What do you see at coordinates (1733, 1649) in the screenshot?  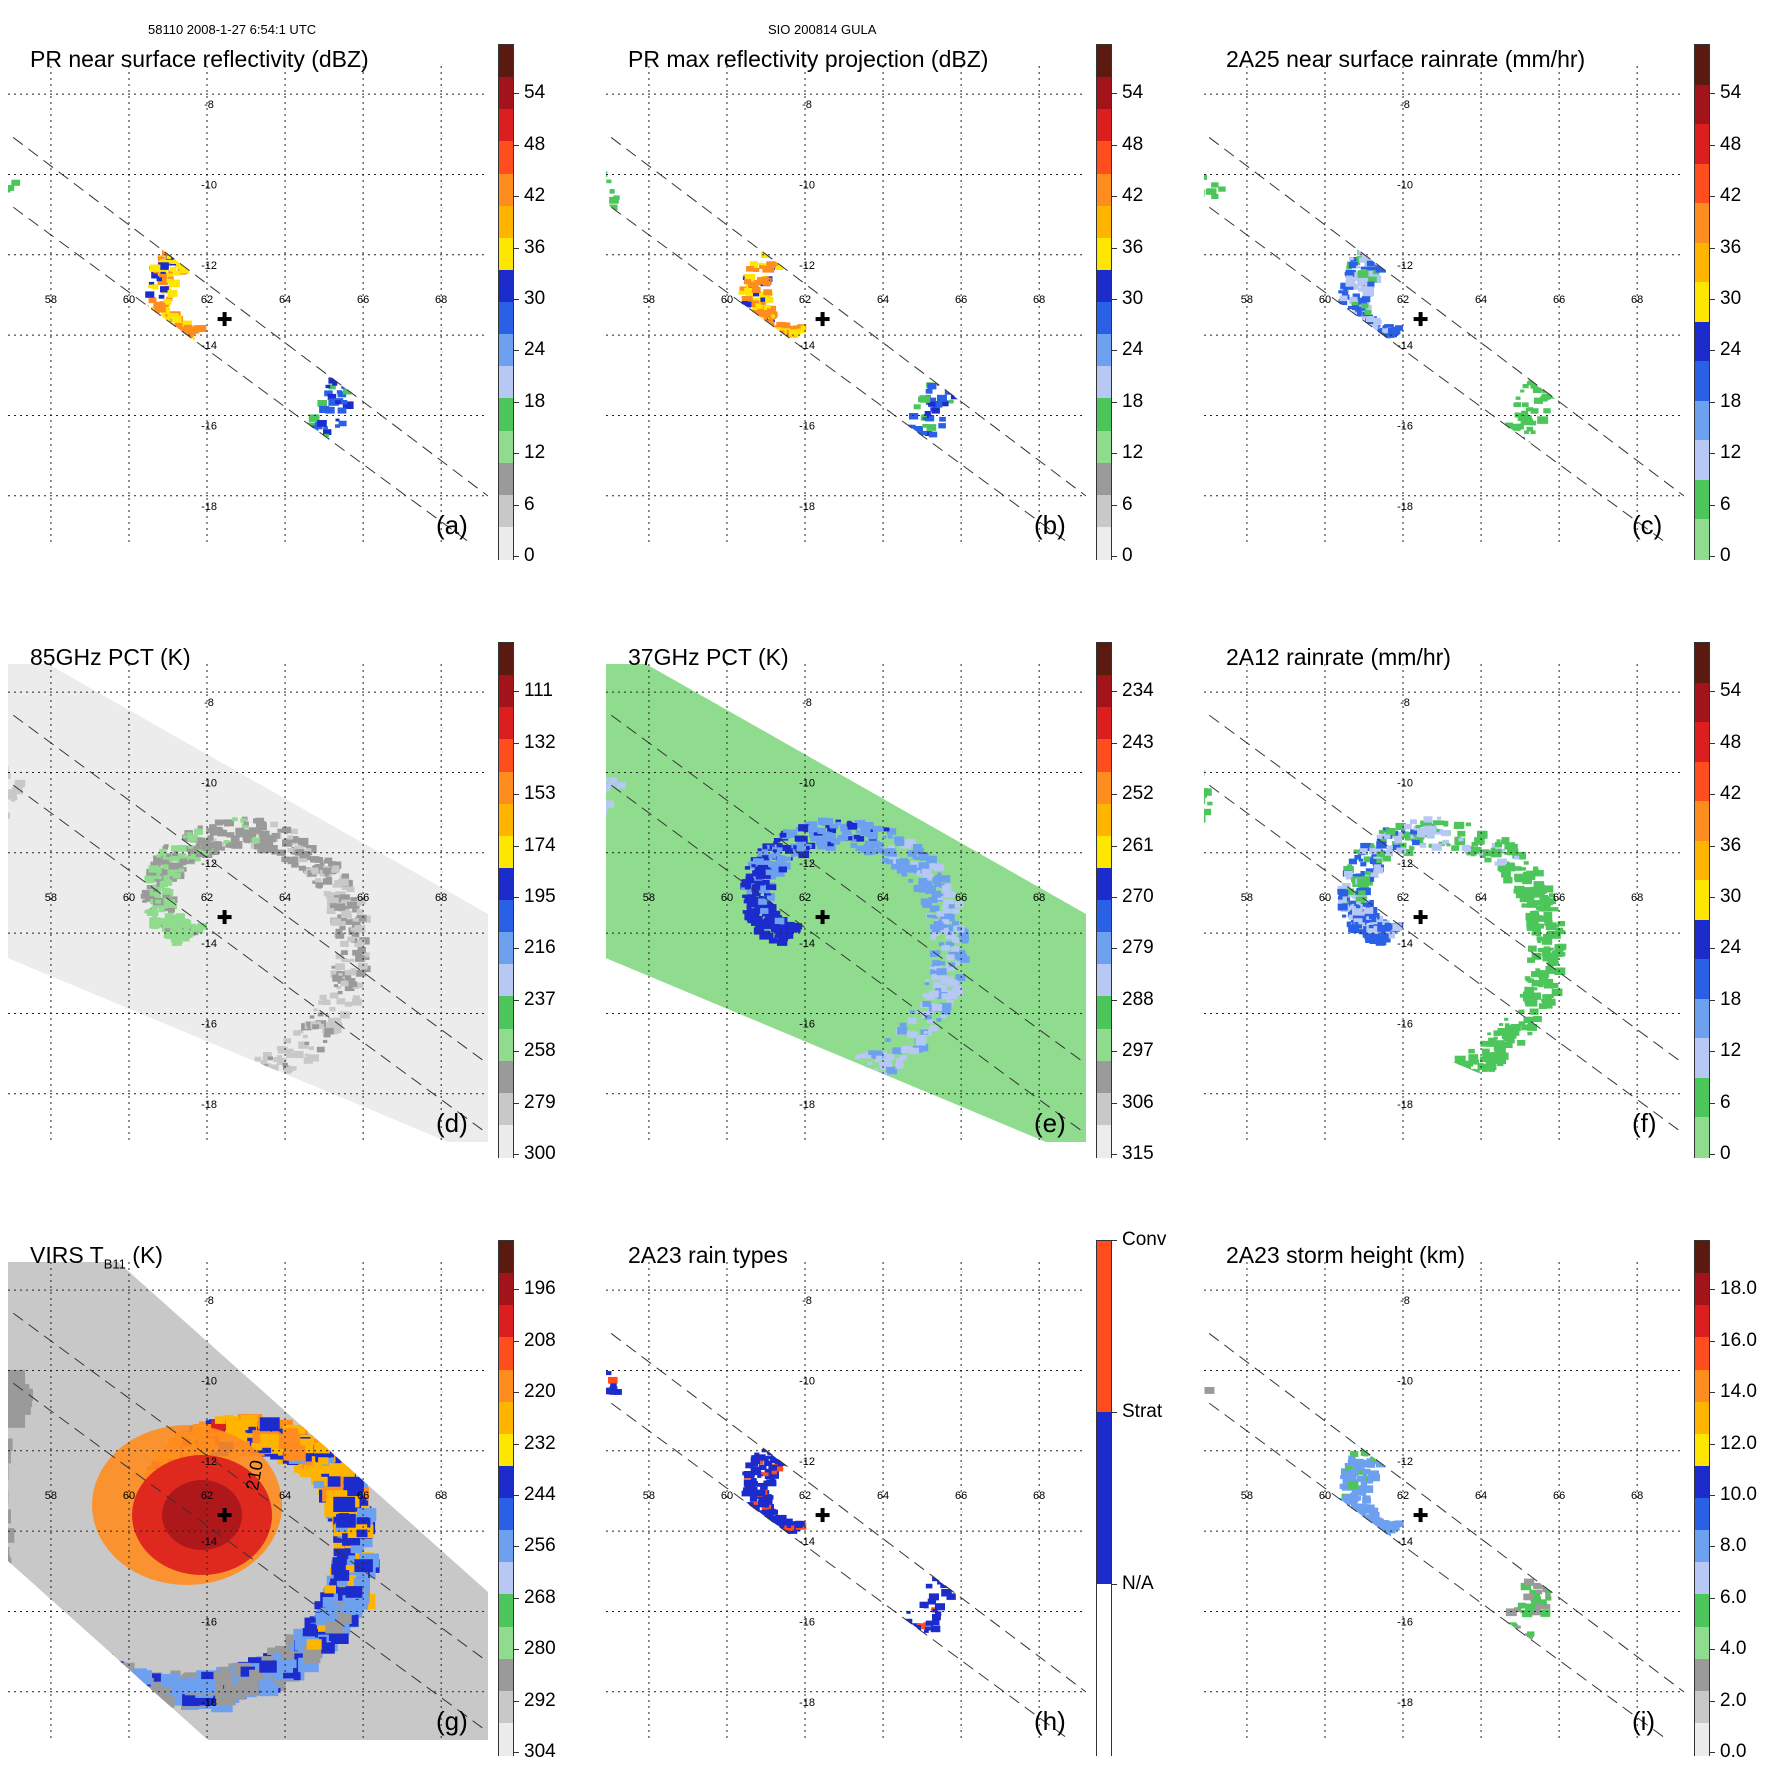 I see `colorbar-tick-label: 4.0` at bounding box center [1733, 1649].